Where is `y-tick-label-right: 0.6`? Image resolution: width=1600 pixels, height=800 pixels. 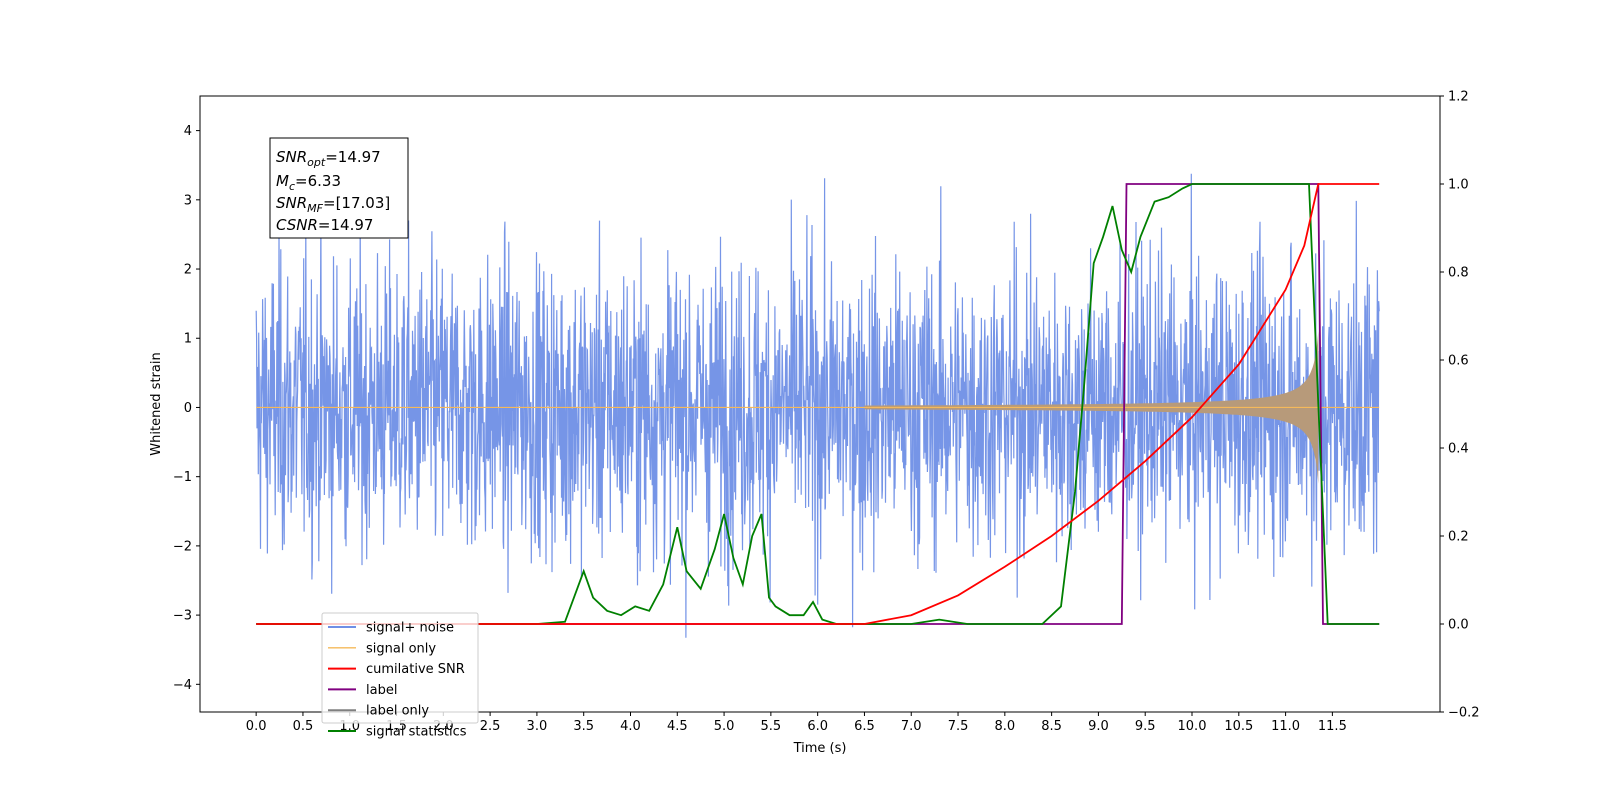
y-tick-label-right: 0.6 is located at coordinates (1458, 361).